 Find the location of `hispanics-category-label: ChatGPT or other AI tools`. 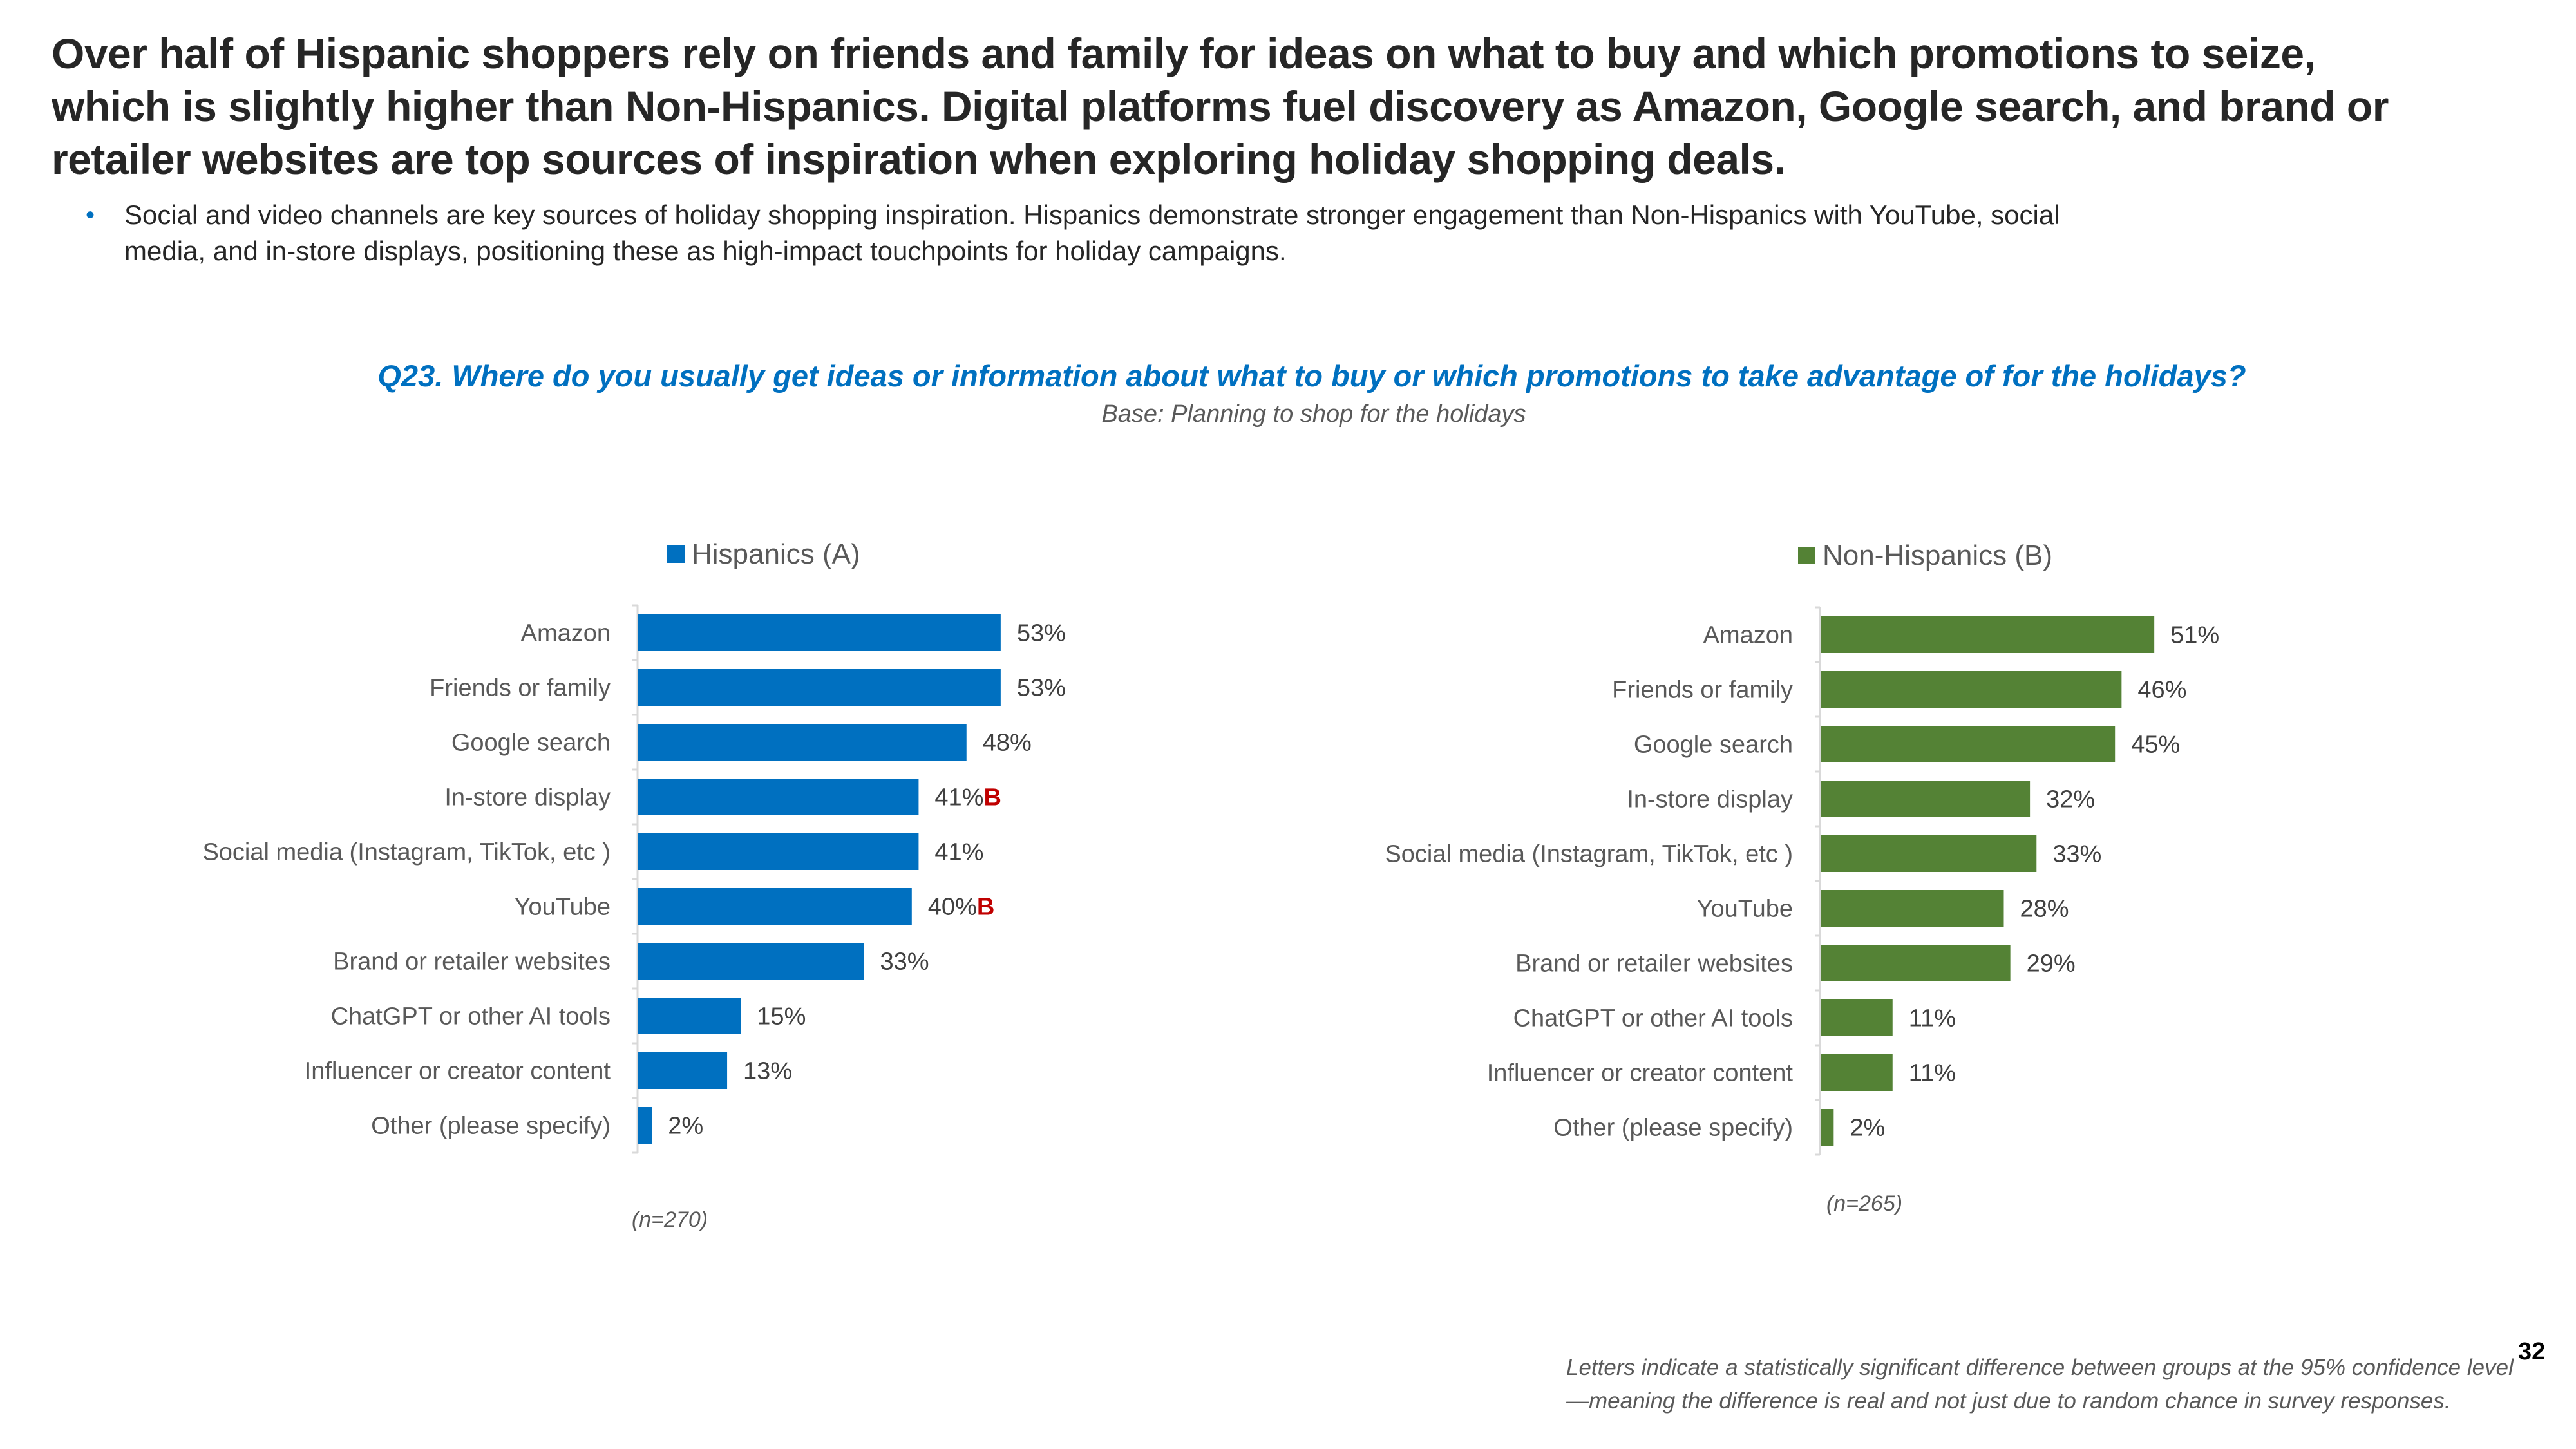

hispanics-category-label: ChatGPT or other AI tools is located at coordinates (471, 1016).